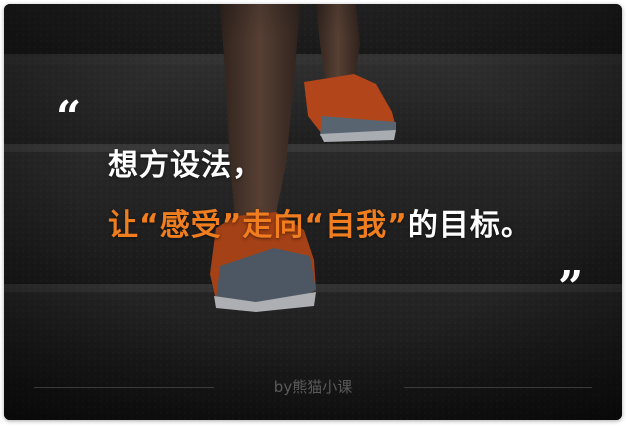 Image resolution: width=628 pixels, height=426 pixels. I want to click on open-quote-mark: “, so click(69, 117).